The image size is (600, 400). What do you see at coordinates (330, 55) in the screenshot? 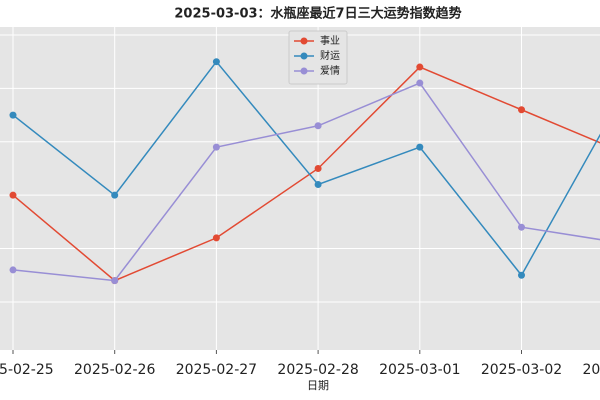
I see `legend-label: 财运` at bounding box center [330, 55].